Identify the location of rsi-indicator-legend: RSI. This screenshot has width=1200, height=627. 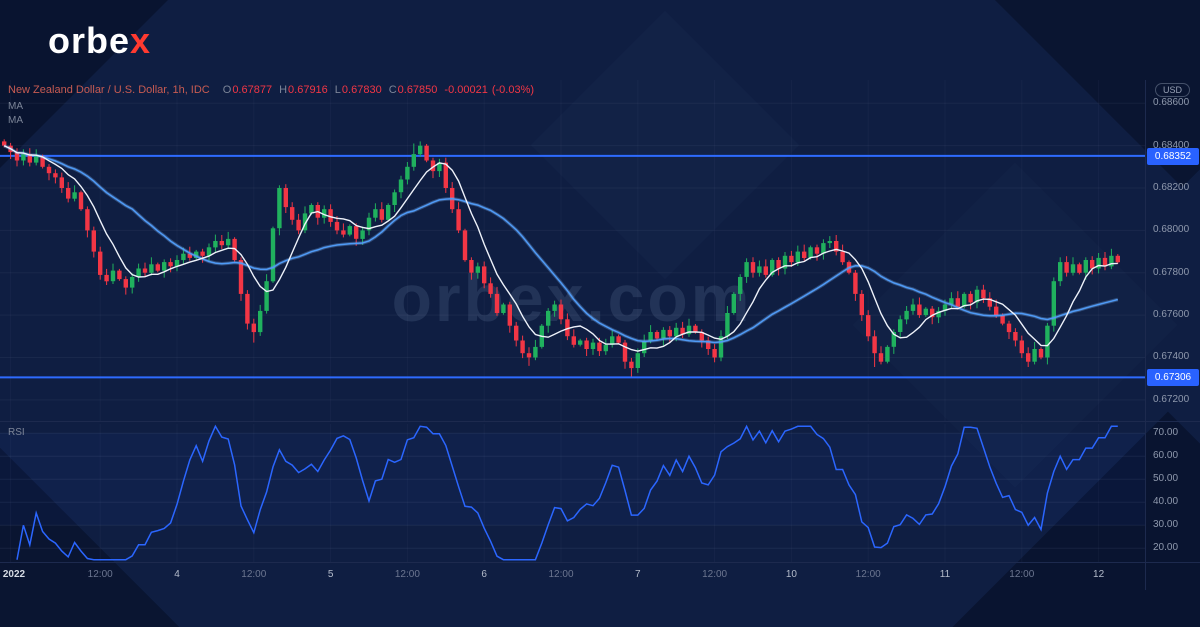
(16, 432).